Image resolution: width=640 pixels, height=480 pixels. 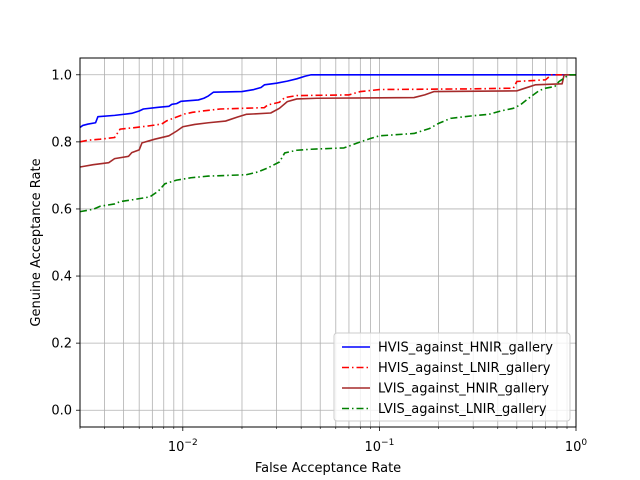 What do you see at coordinates (576, 446) in the screenshot?
I see `x-tick-label: 10⁰` at bounding box center [576, 446].